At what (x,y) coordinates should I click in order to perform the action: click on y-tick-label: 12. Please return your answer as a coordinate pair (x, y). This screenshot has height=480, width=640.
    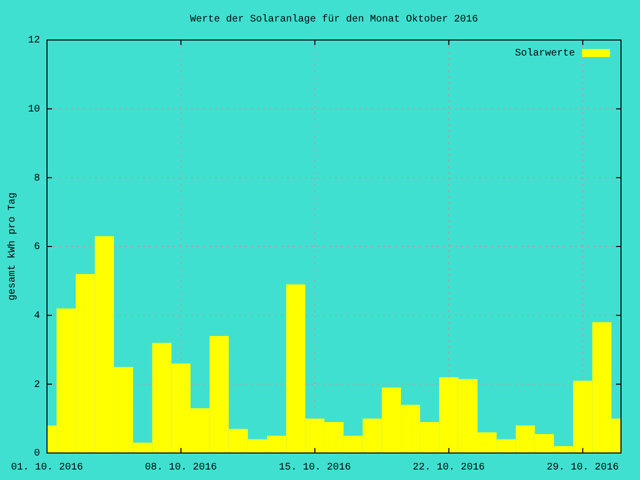
    Looking at the image, I should click on (34, 41).